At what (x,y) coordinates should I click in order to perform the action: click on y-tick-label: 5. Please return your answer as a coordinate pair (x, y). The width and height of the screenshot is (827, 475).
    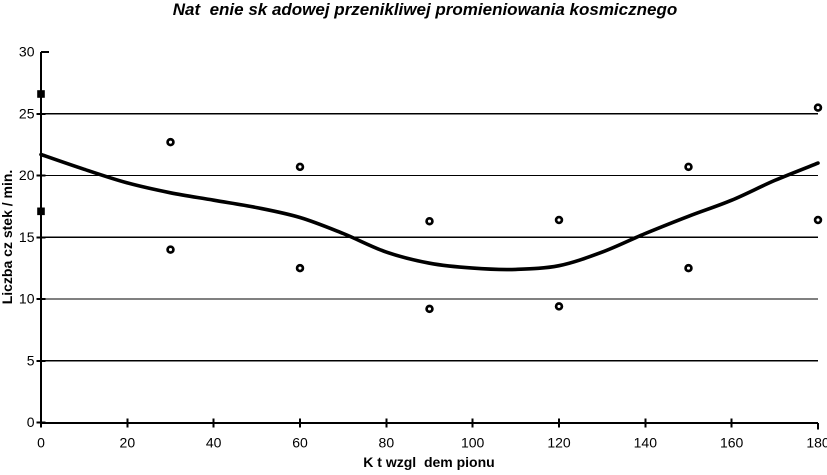
    Looking at the image, I should click on (31, 360).